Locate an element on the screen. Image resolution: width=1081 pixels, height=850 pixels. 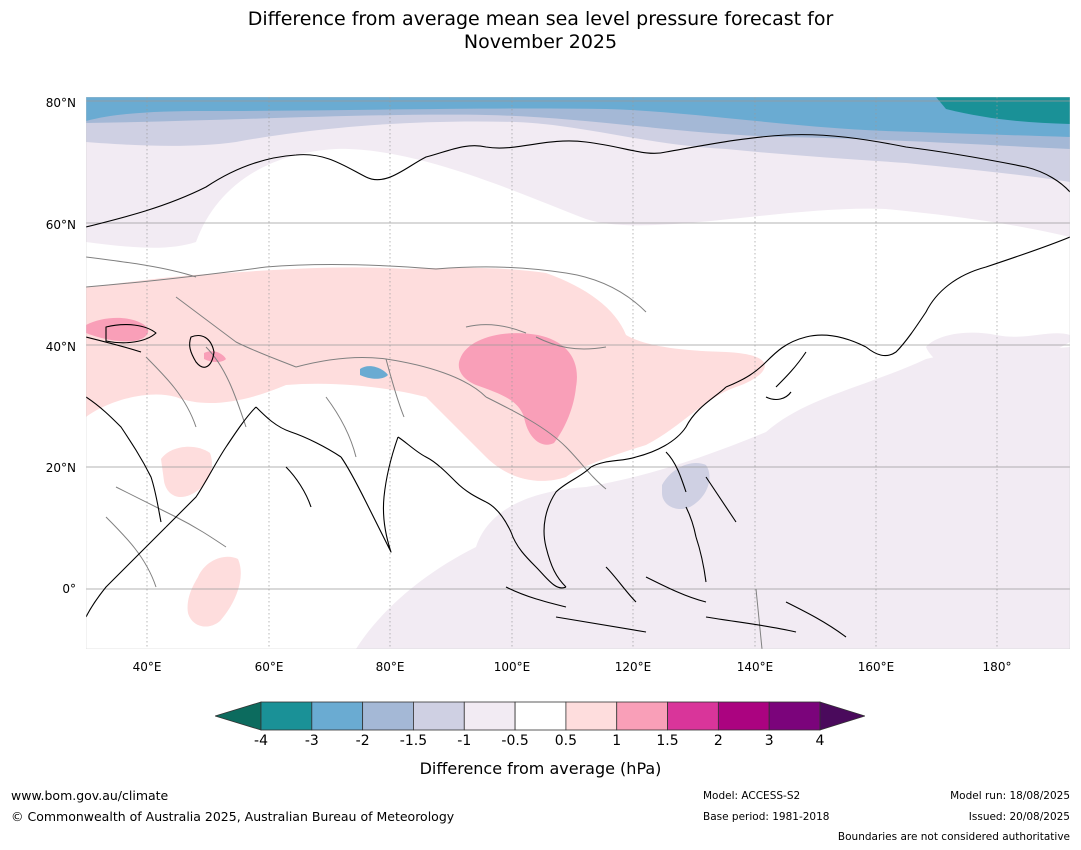
lon-label-140e: 140°E is located at coordinates (755, 667).